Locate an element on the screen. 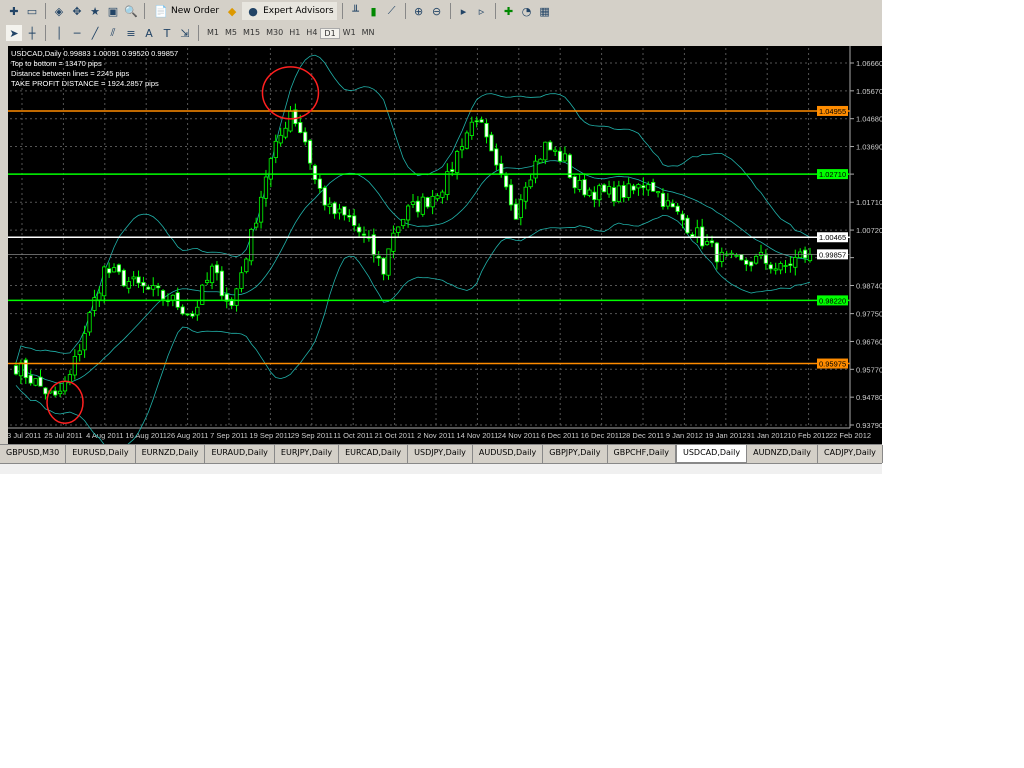 This screenshot has width=1024, height=768. vertical-line-icon: │ is located at coordinates (59, 33).